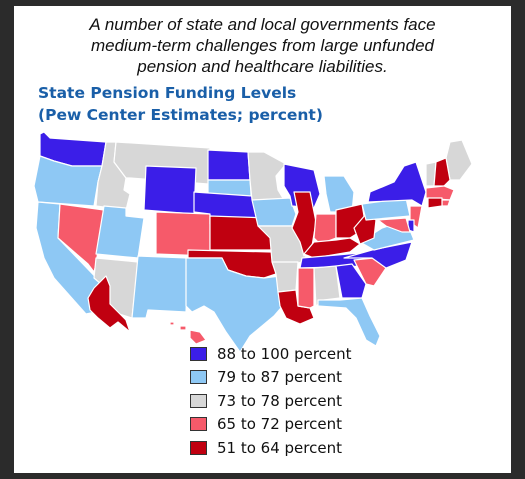  I want to click on state-in, so click(325, 229).